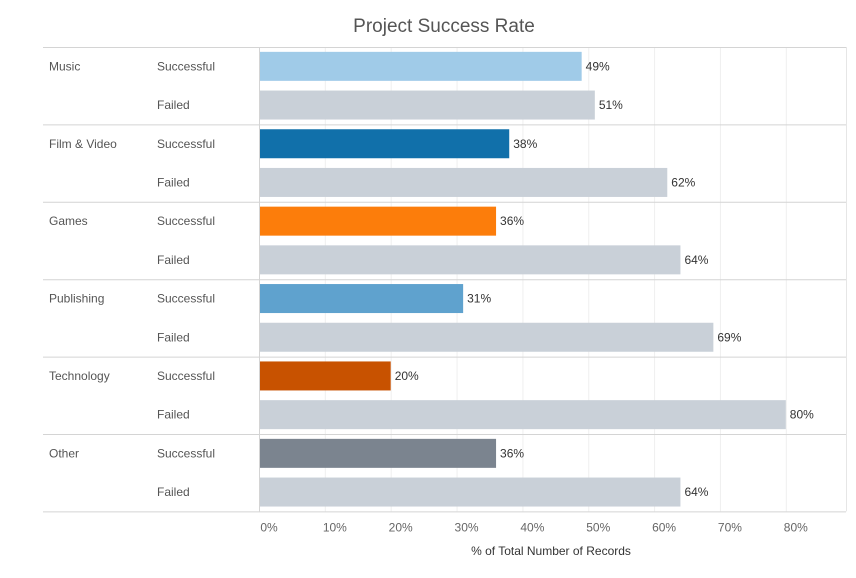  What do you see at coordinates (269, 527) in the screenshot?
I see `x-tick-label: 0%` at bounding box center [269, 527].